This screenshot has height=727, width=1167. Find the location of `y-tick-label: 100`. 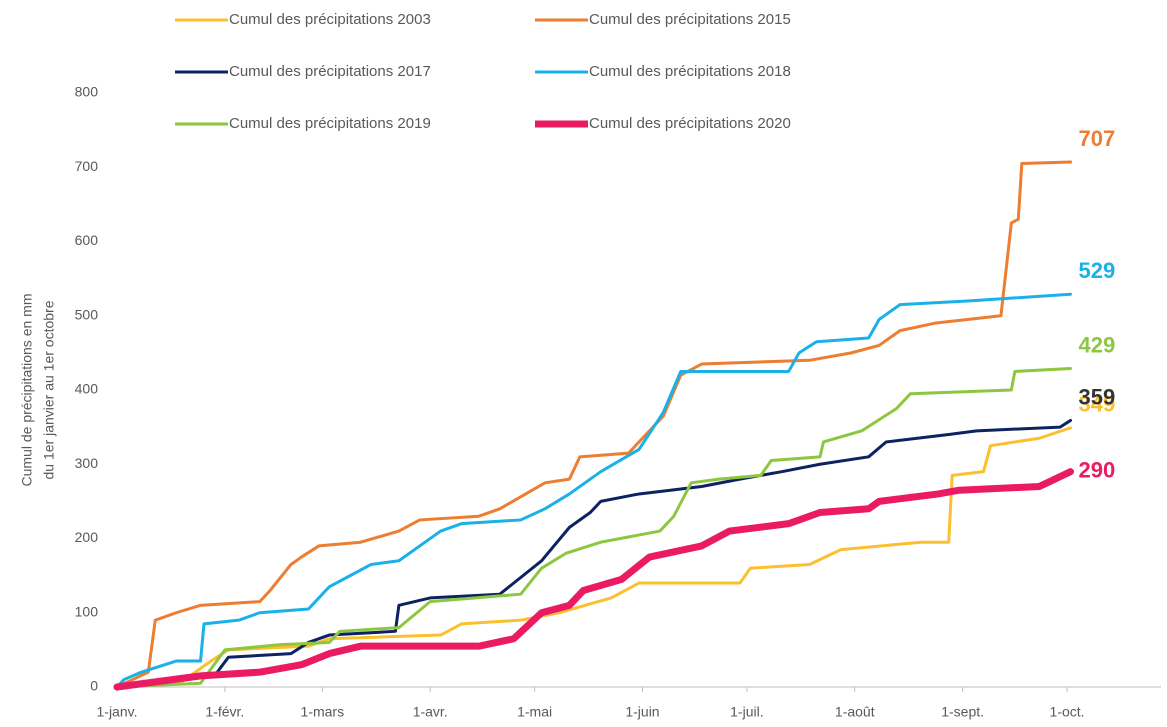

y-tick-label: 100 is located at coordinates (87, 611).